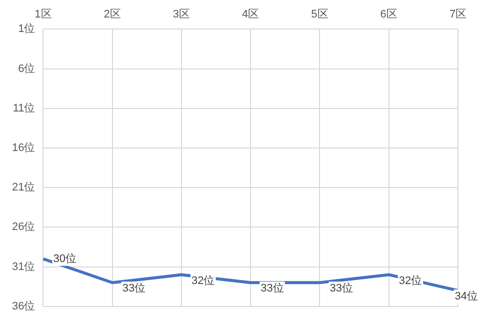 This screenshot has height=321, width=480. I want to click on y-tick-label: 16位, so click(24, 148).